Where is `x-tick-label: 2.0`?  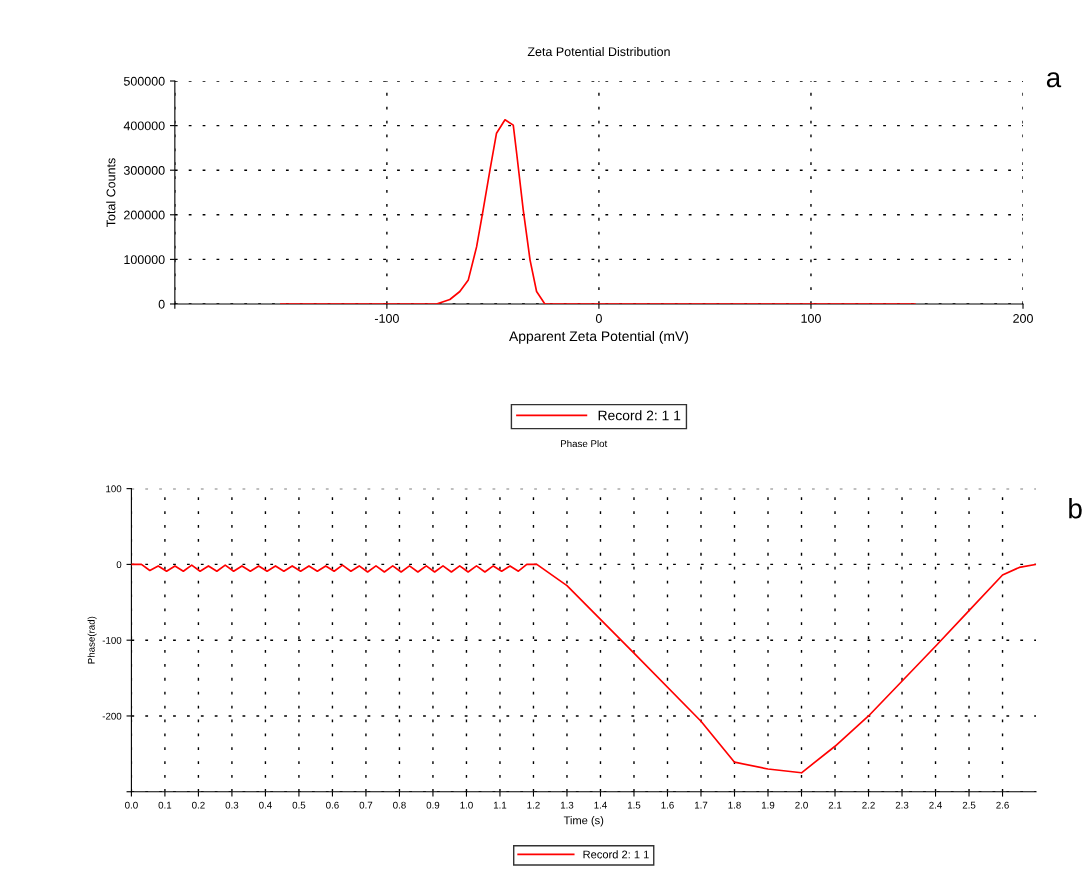
x-tick-label: 2.0 is located at coordinates (801, 805).